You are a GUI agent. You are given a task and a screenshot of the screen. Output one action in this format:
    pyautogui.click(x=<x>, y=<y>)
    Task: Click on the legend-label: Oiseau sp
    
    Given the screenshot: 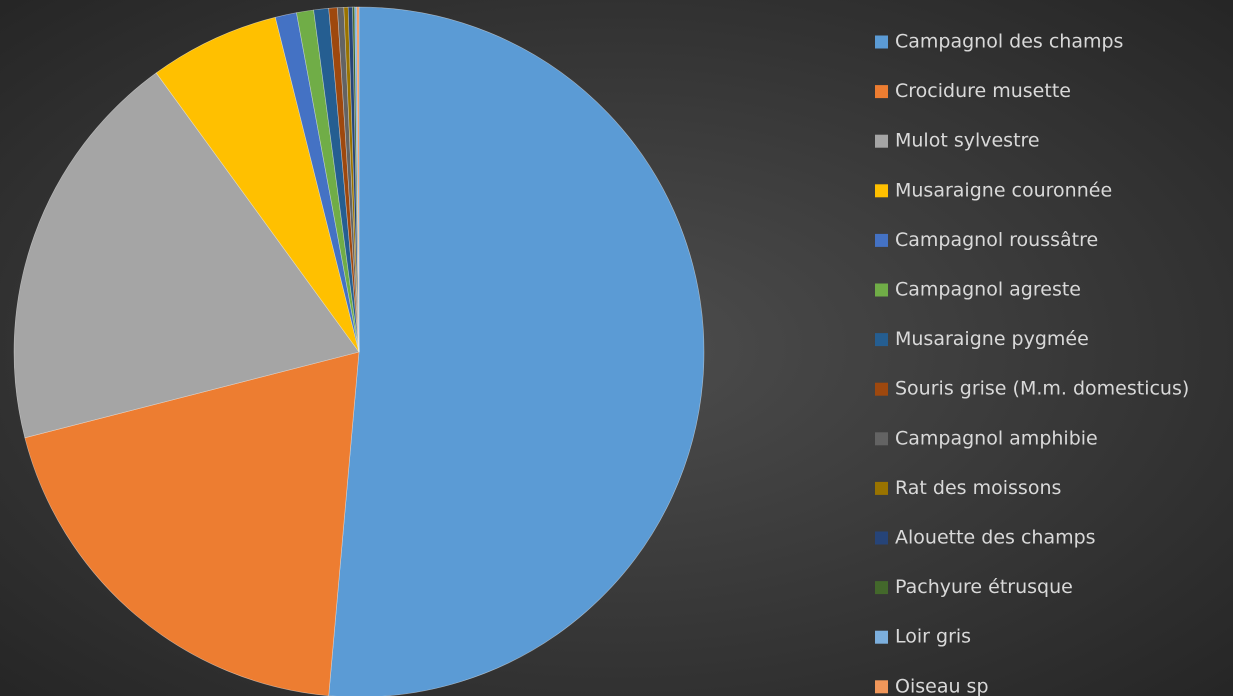 What is the action you would take?
    pyautogui.click(x=942, y=685)
    